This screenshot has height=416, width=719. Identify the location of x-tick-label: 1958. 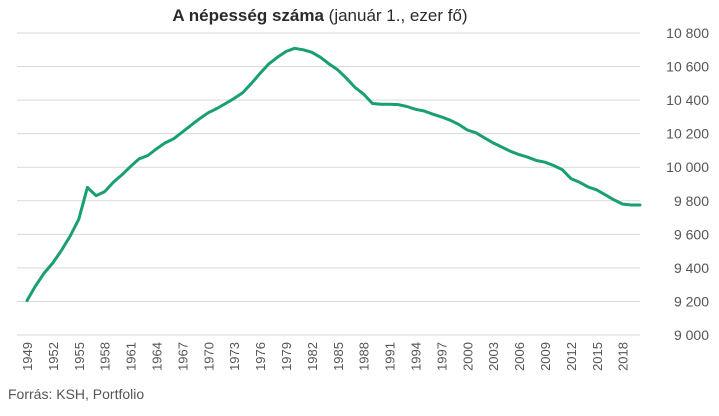
(105, 356).